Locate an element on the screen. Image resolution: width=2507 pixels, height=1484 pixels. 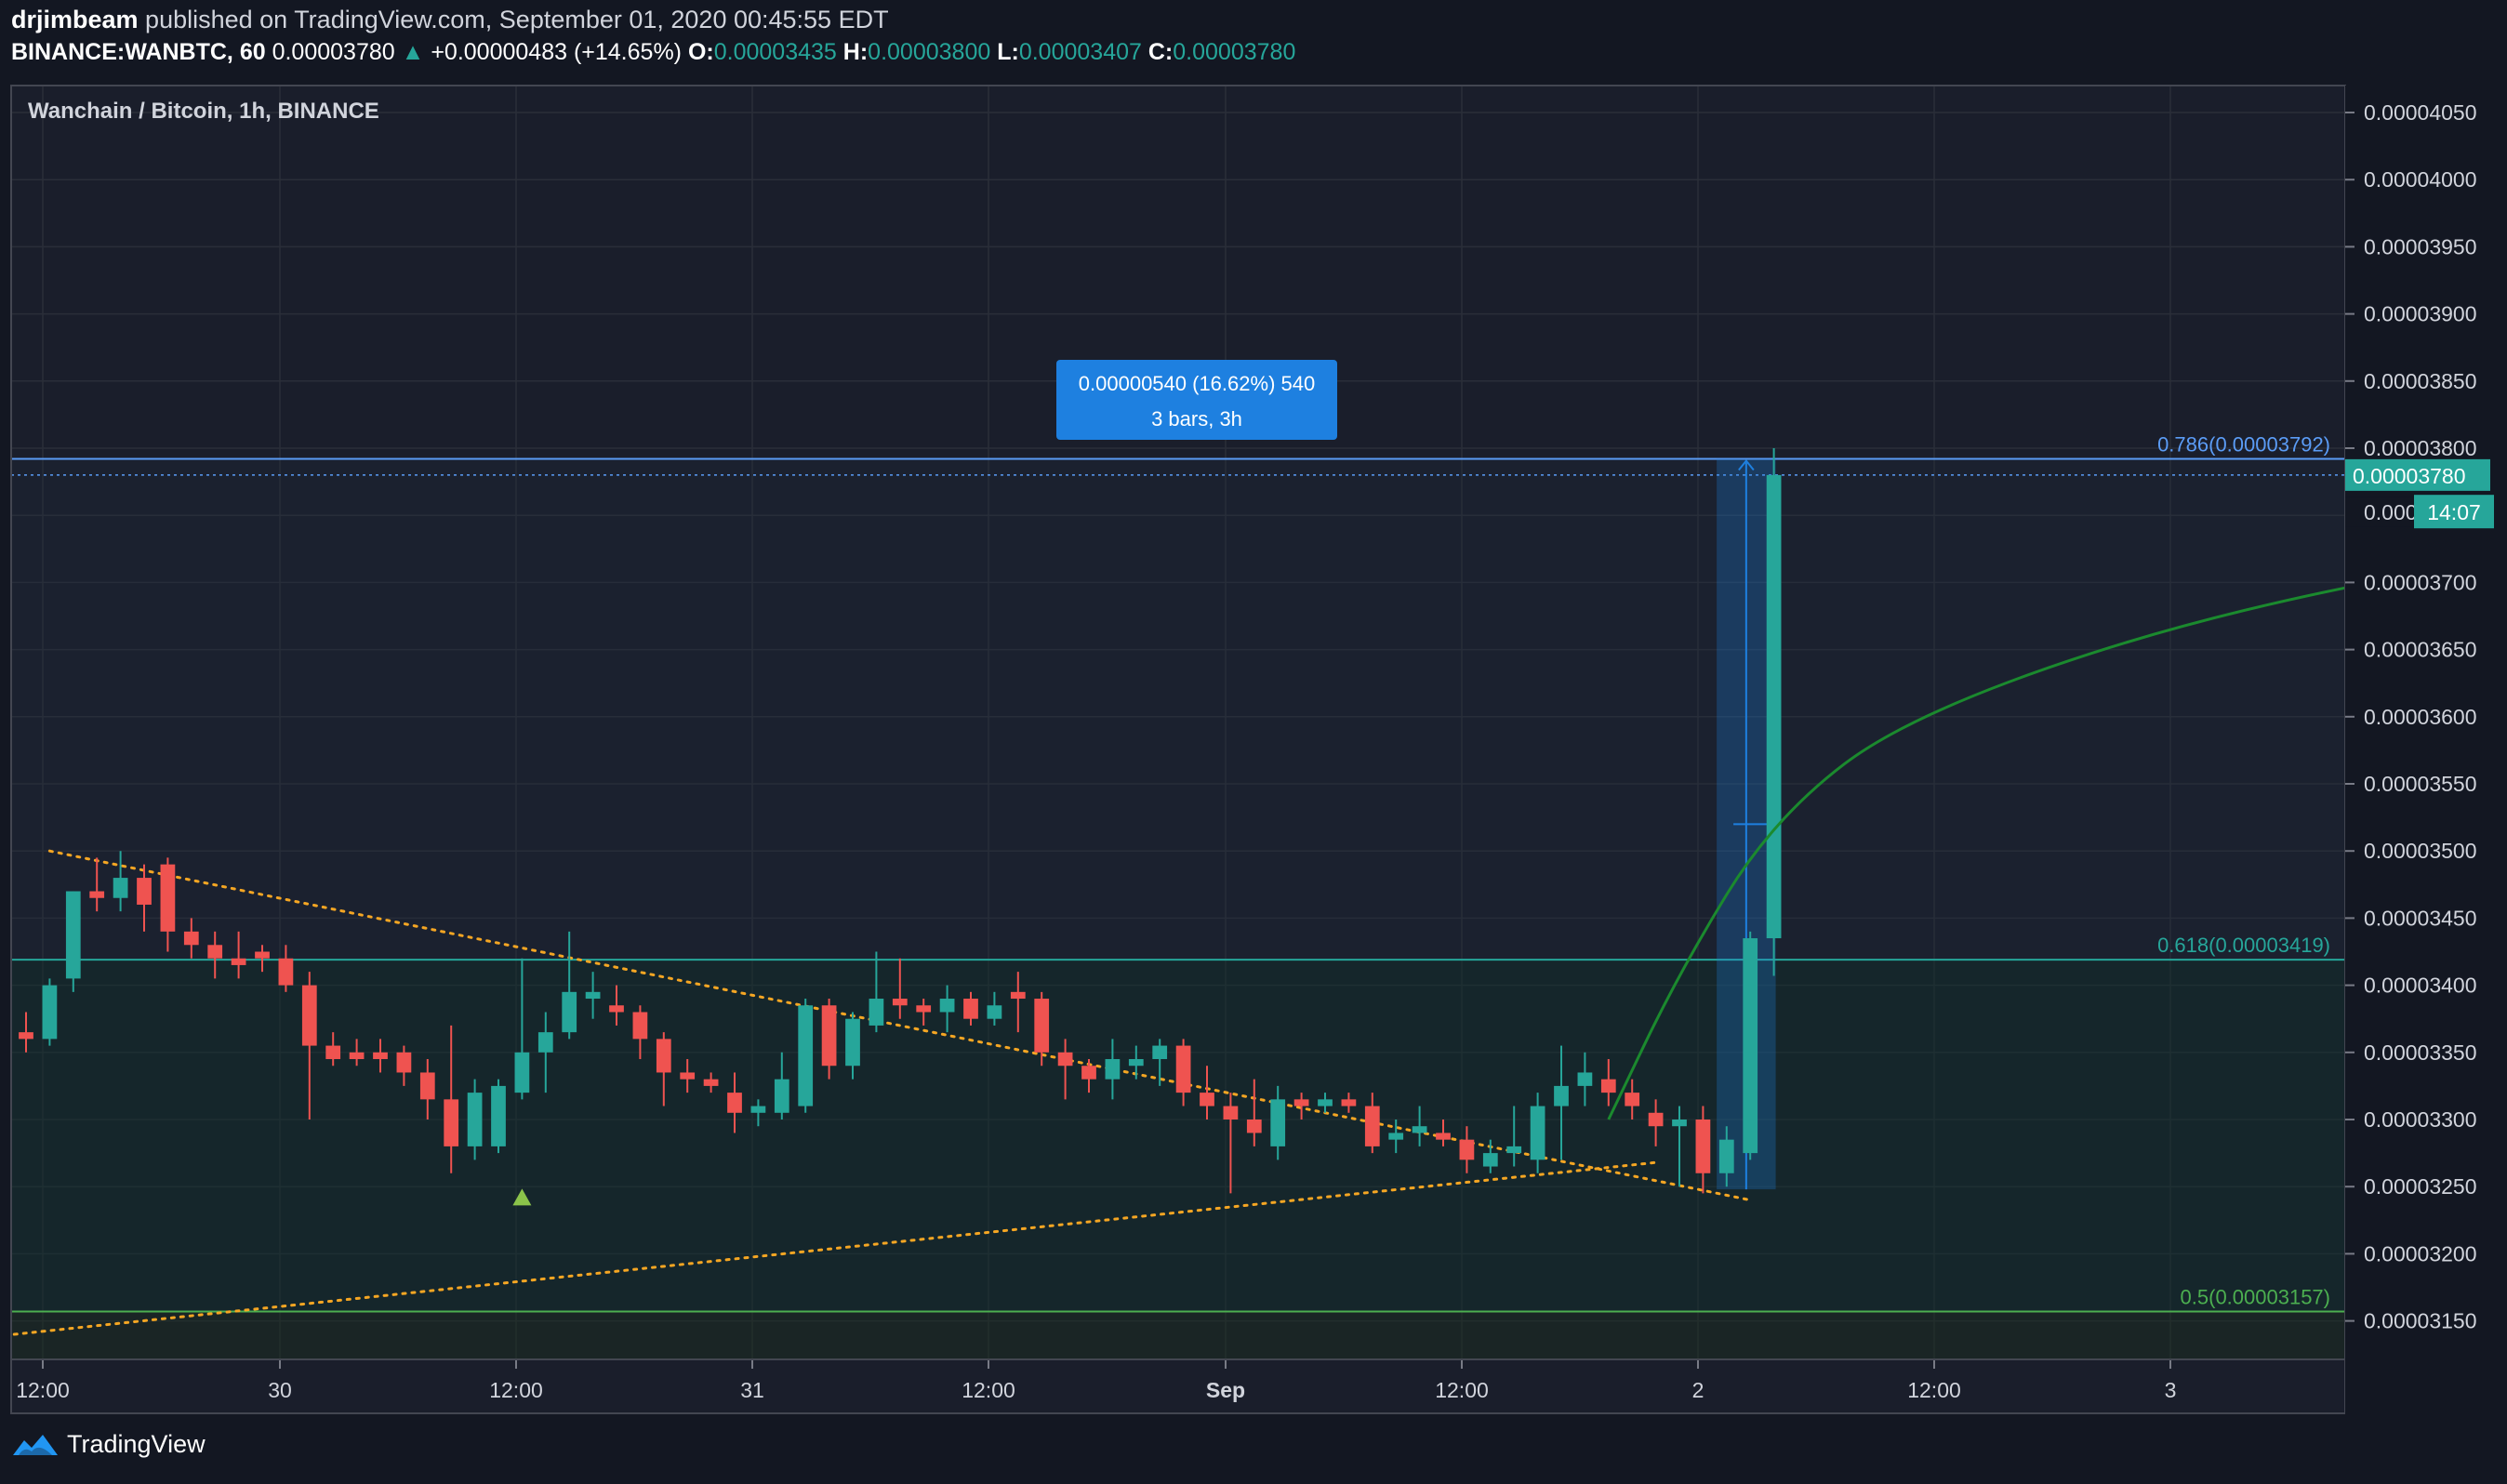
y-tick-label: 0.00003900 is located at coordinates (2420, 314).